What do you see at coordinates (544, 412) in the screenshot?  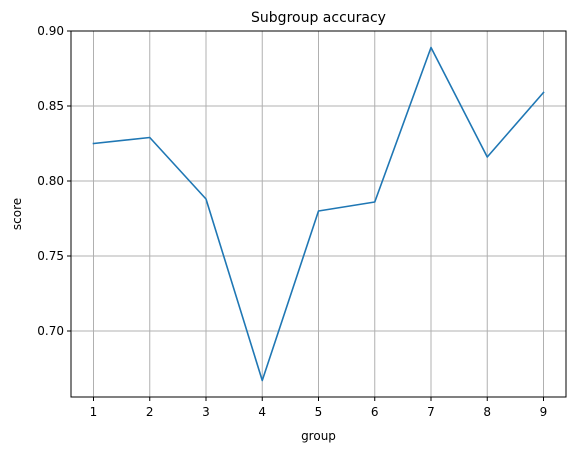 I see `x-tick-label: 9` at bounding box center [544, 412].